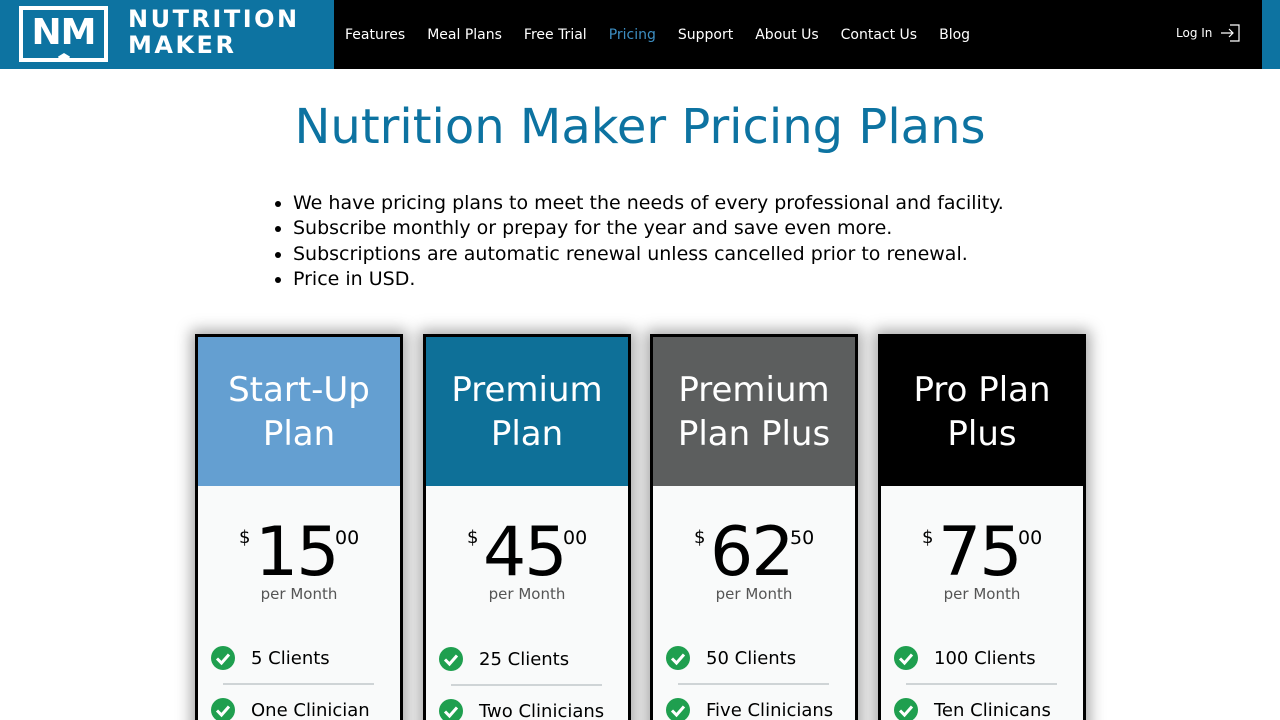 The image size is (1280, 720). I want to click on intro-bullet: Price in USD., so click(693, 279).